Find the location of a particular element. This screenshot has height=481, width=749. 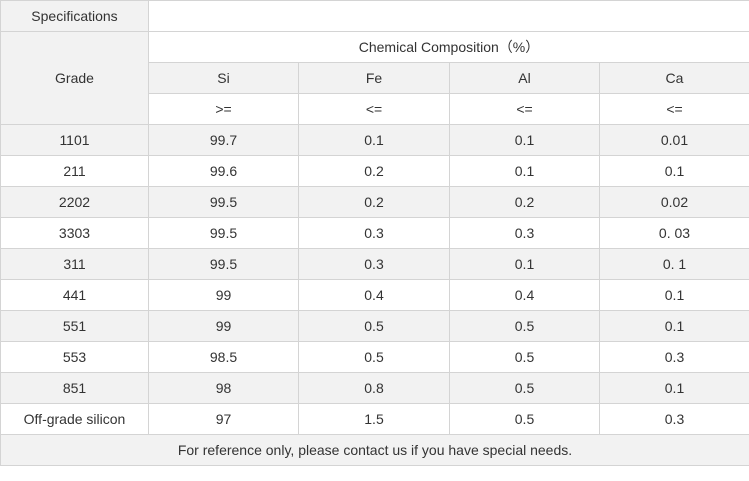

table-row: 3303 99.5 0.3 0.3 0. 03 is located at coordinates (374, 233).